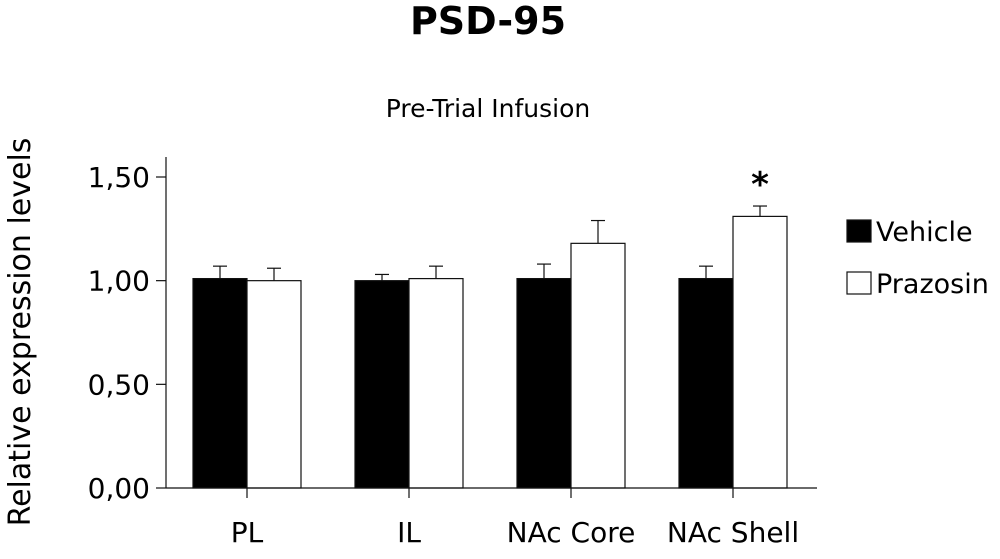 Image resolution: width=1000 pixels, height=559 pixels. What do you see at coordinates (544, 383) in the screenshot?
I see `bar-vehicle-nac-core` at bounding box center [544, 383].